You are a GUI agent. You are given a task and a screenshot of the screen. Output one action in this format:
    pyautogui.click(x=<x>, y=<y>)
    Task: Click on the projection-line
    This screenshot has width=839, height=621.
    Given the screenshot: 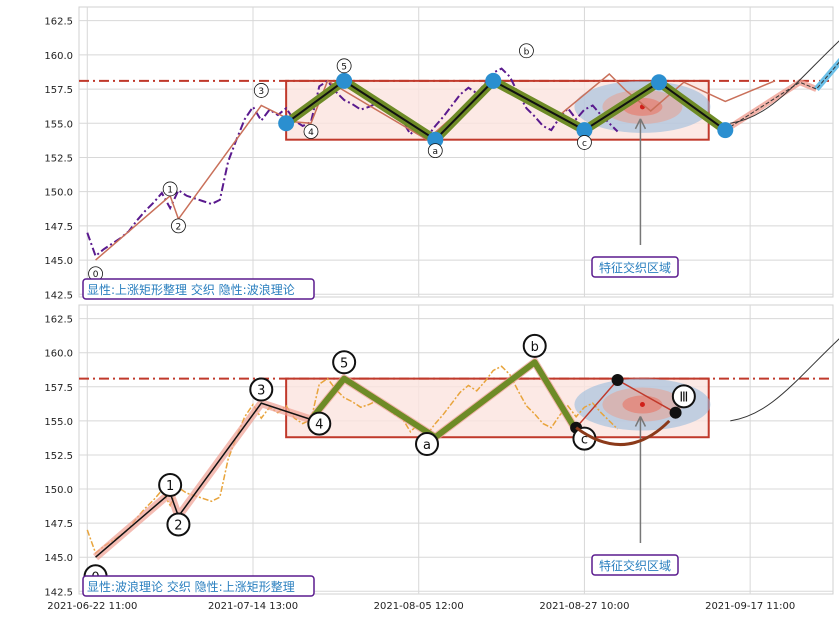 What is the action you would take?
    pyautogui.click(x=782, y=96)
    